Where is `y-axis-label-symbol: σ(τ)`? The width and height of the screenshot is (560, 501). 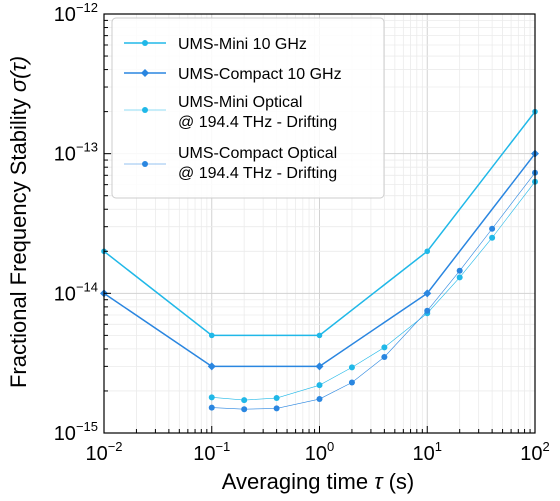 y-axis-label-symbol: σ(τ) is located at coordinates (18, 74).